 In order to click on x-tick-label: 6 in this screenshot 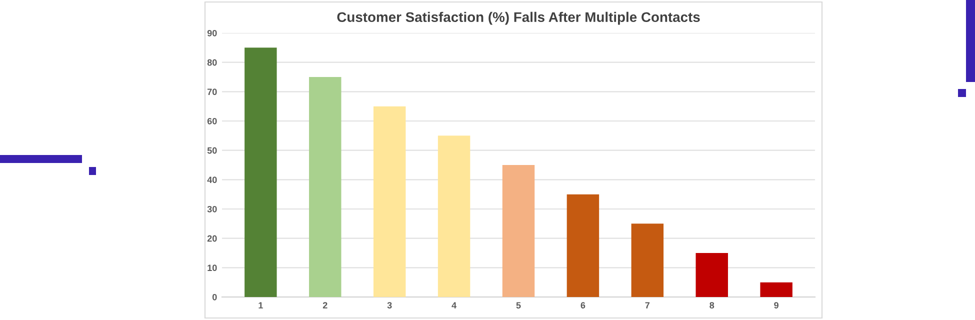, I will do `click(583, 305)`.